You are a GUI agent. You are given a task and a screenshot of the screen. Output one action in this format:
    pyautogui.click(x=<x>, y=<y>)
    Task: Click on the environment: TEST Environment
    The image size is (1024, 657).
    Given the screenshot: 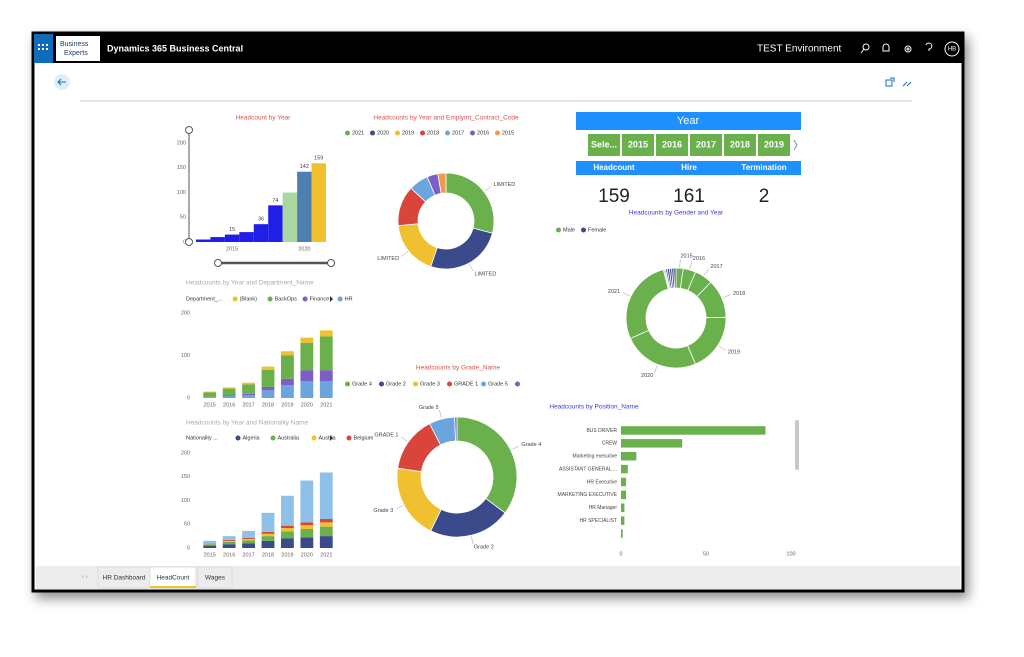 What is the action you would take?
    pyautogui.click(x=799, y=49)
    